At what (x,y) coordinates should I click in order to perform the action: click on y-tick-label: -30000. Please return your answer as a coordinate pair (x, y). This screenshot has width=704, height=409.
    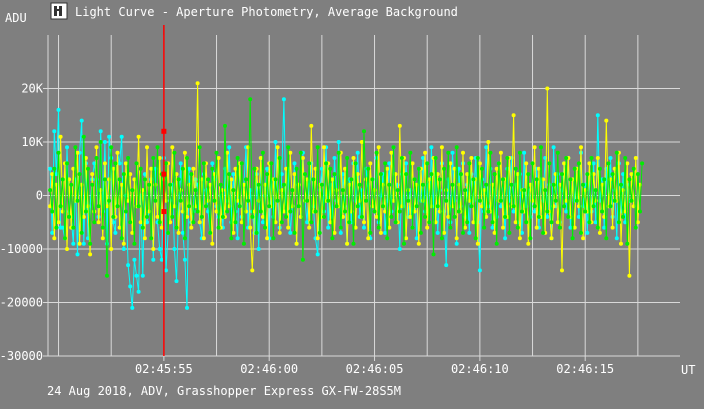
    Looking at the image, I should click on (21, 356).